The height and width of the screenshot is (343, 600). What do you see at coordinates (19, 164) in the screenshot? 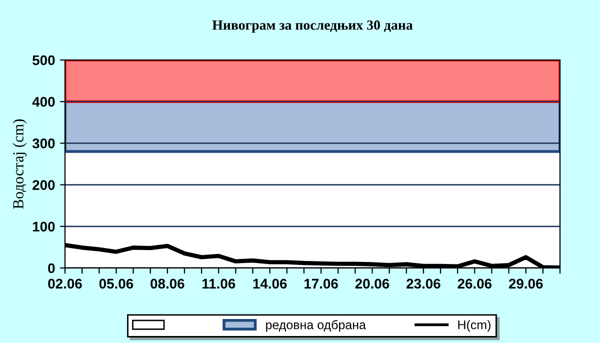
I see `y-axis-title: Водостај (cm)` at bounding box center [19, 164].